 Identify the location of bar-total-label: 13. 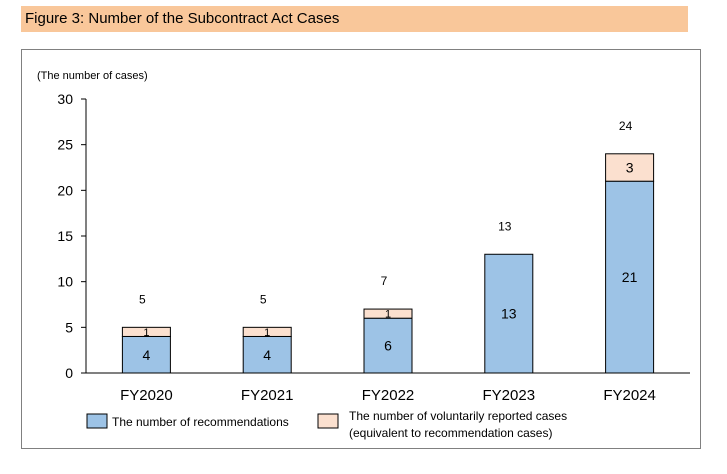
(505, 226).